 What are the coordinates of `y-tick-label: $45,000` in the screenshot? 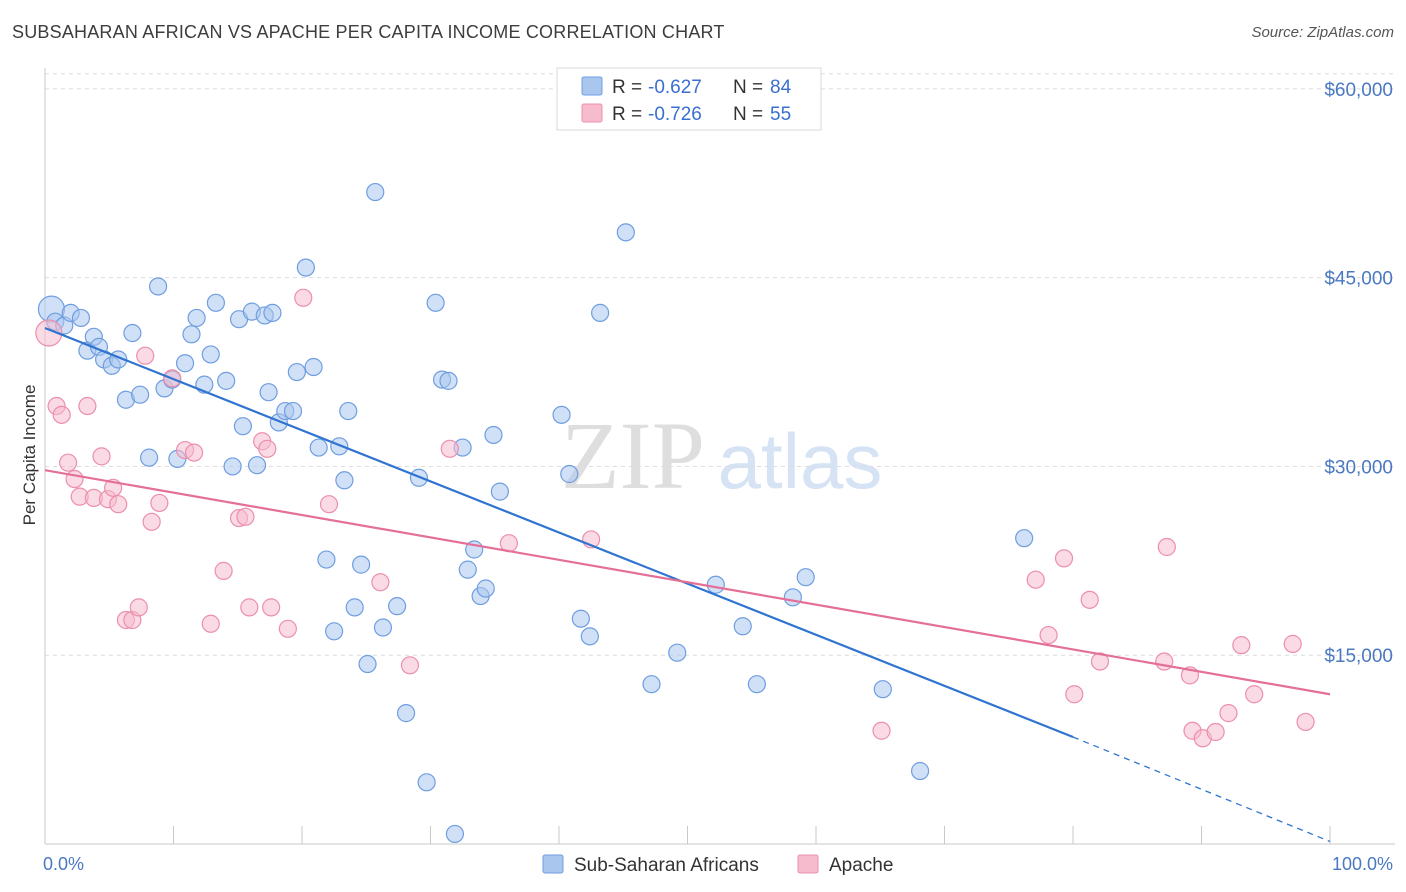 It's located at (1358, 279).